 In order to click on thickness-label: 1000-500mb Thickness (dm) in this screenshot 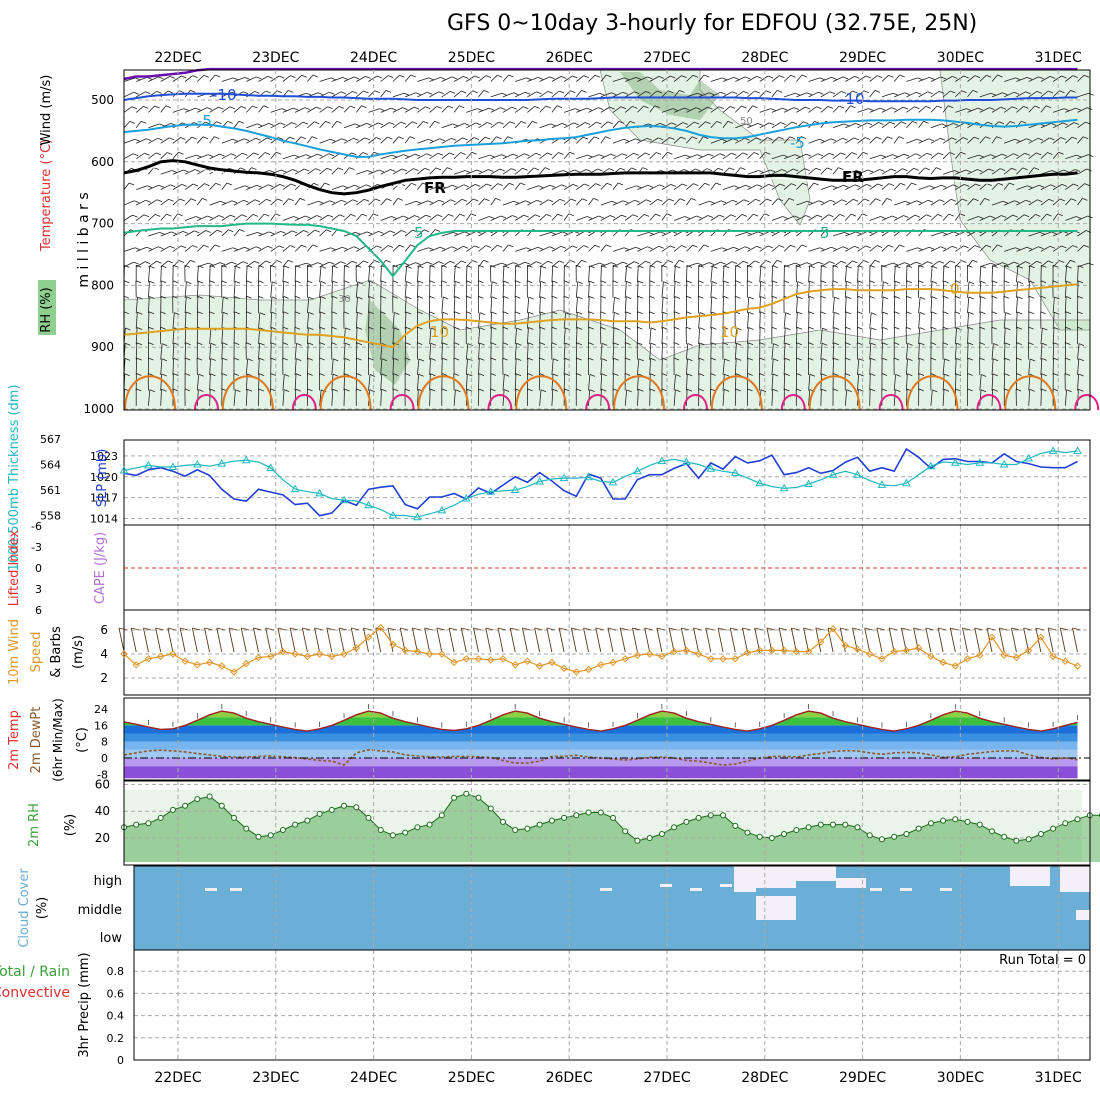, I will do `click(14, 477)`.